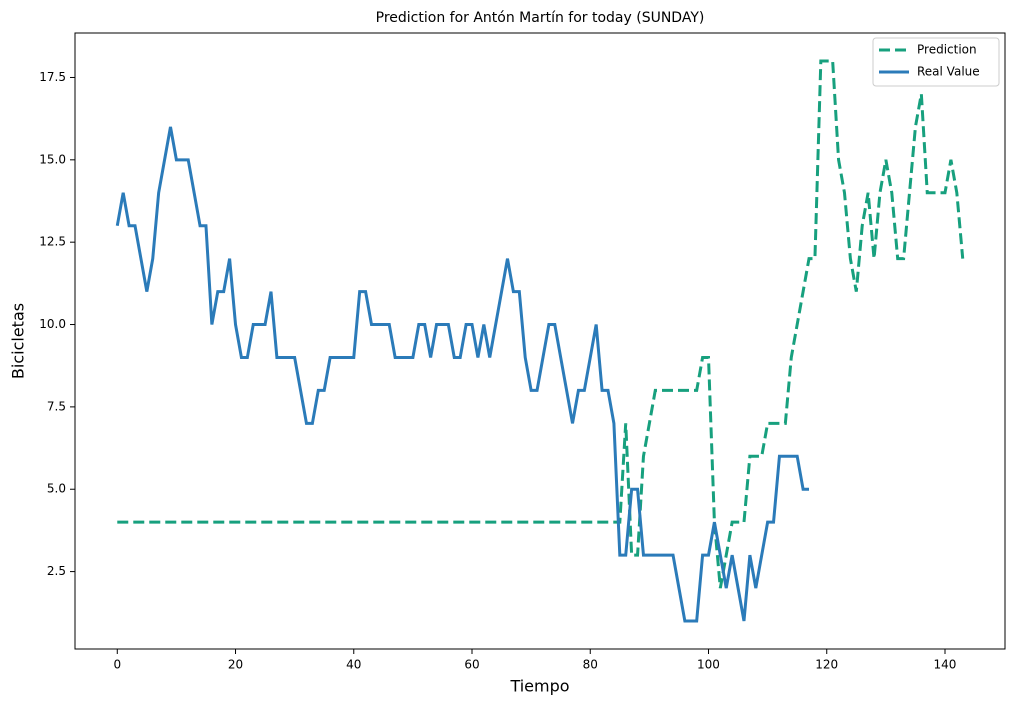 This screenshot has height=706, width=1014. I want to click on y-tick-label: 17.5, so click(52, 77).